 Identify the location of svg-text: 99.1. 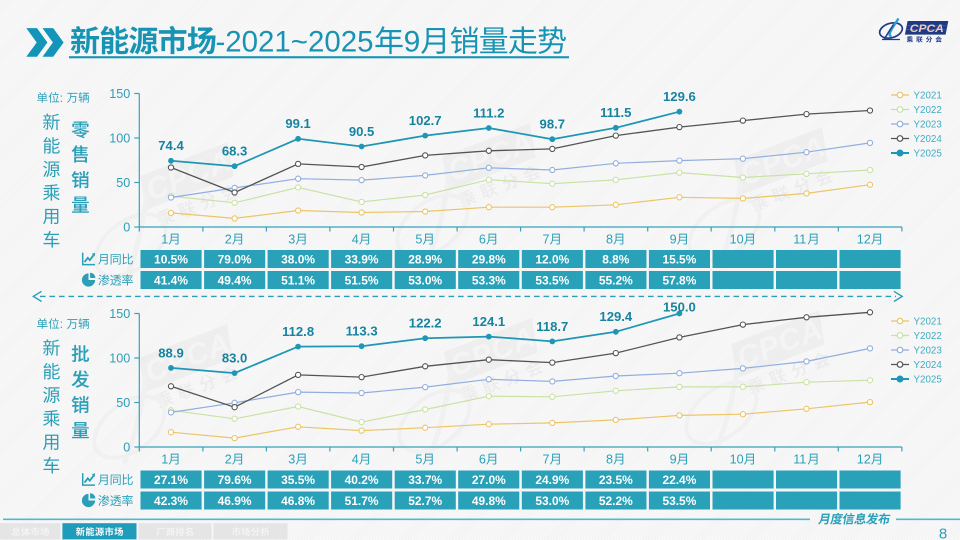
(297, 123).